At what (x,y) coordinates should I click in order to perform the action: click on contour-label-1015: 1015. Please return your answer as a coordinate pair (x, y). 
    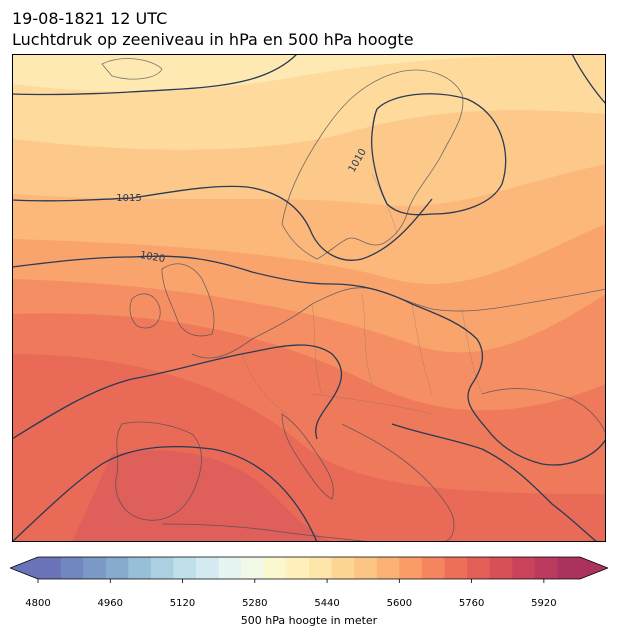
    Looking at the image, I should click on (128, 198).